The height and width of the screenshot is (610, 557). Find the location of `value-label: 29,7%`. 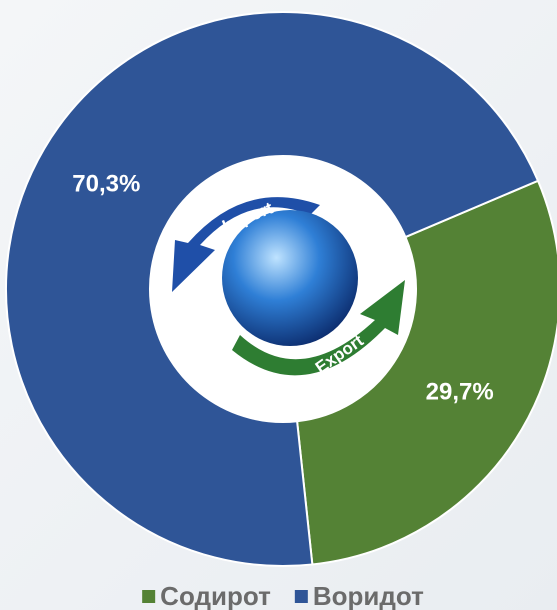

value-label: 29,7% is located at coordinates (460, 391).